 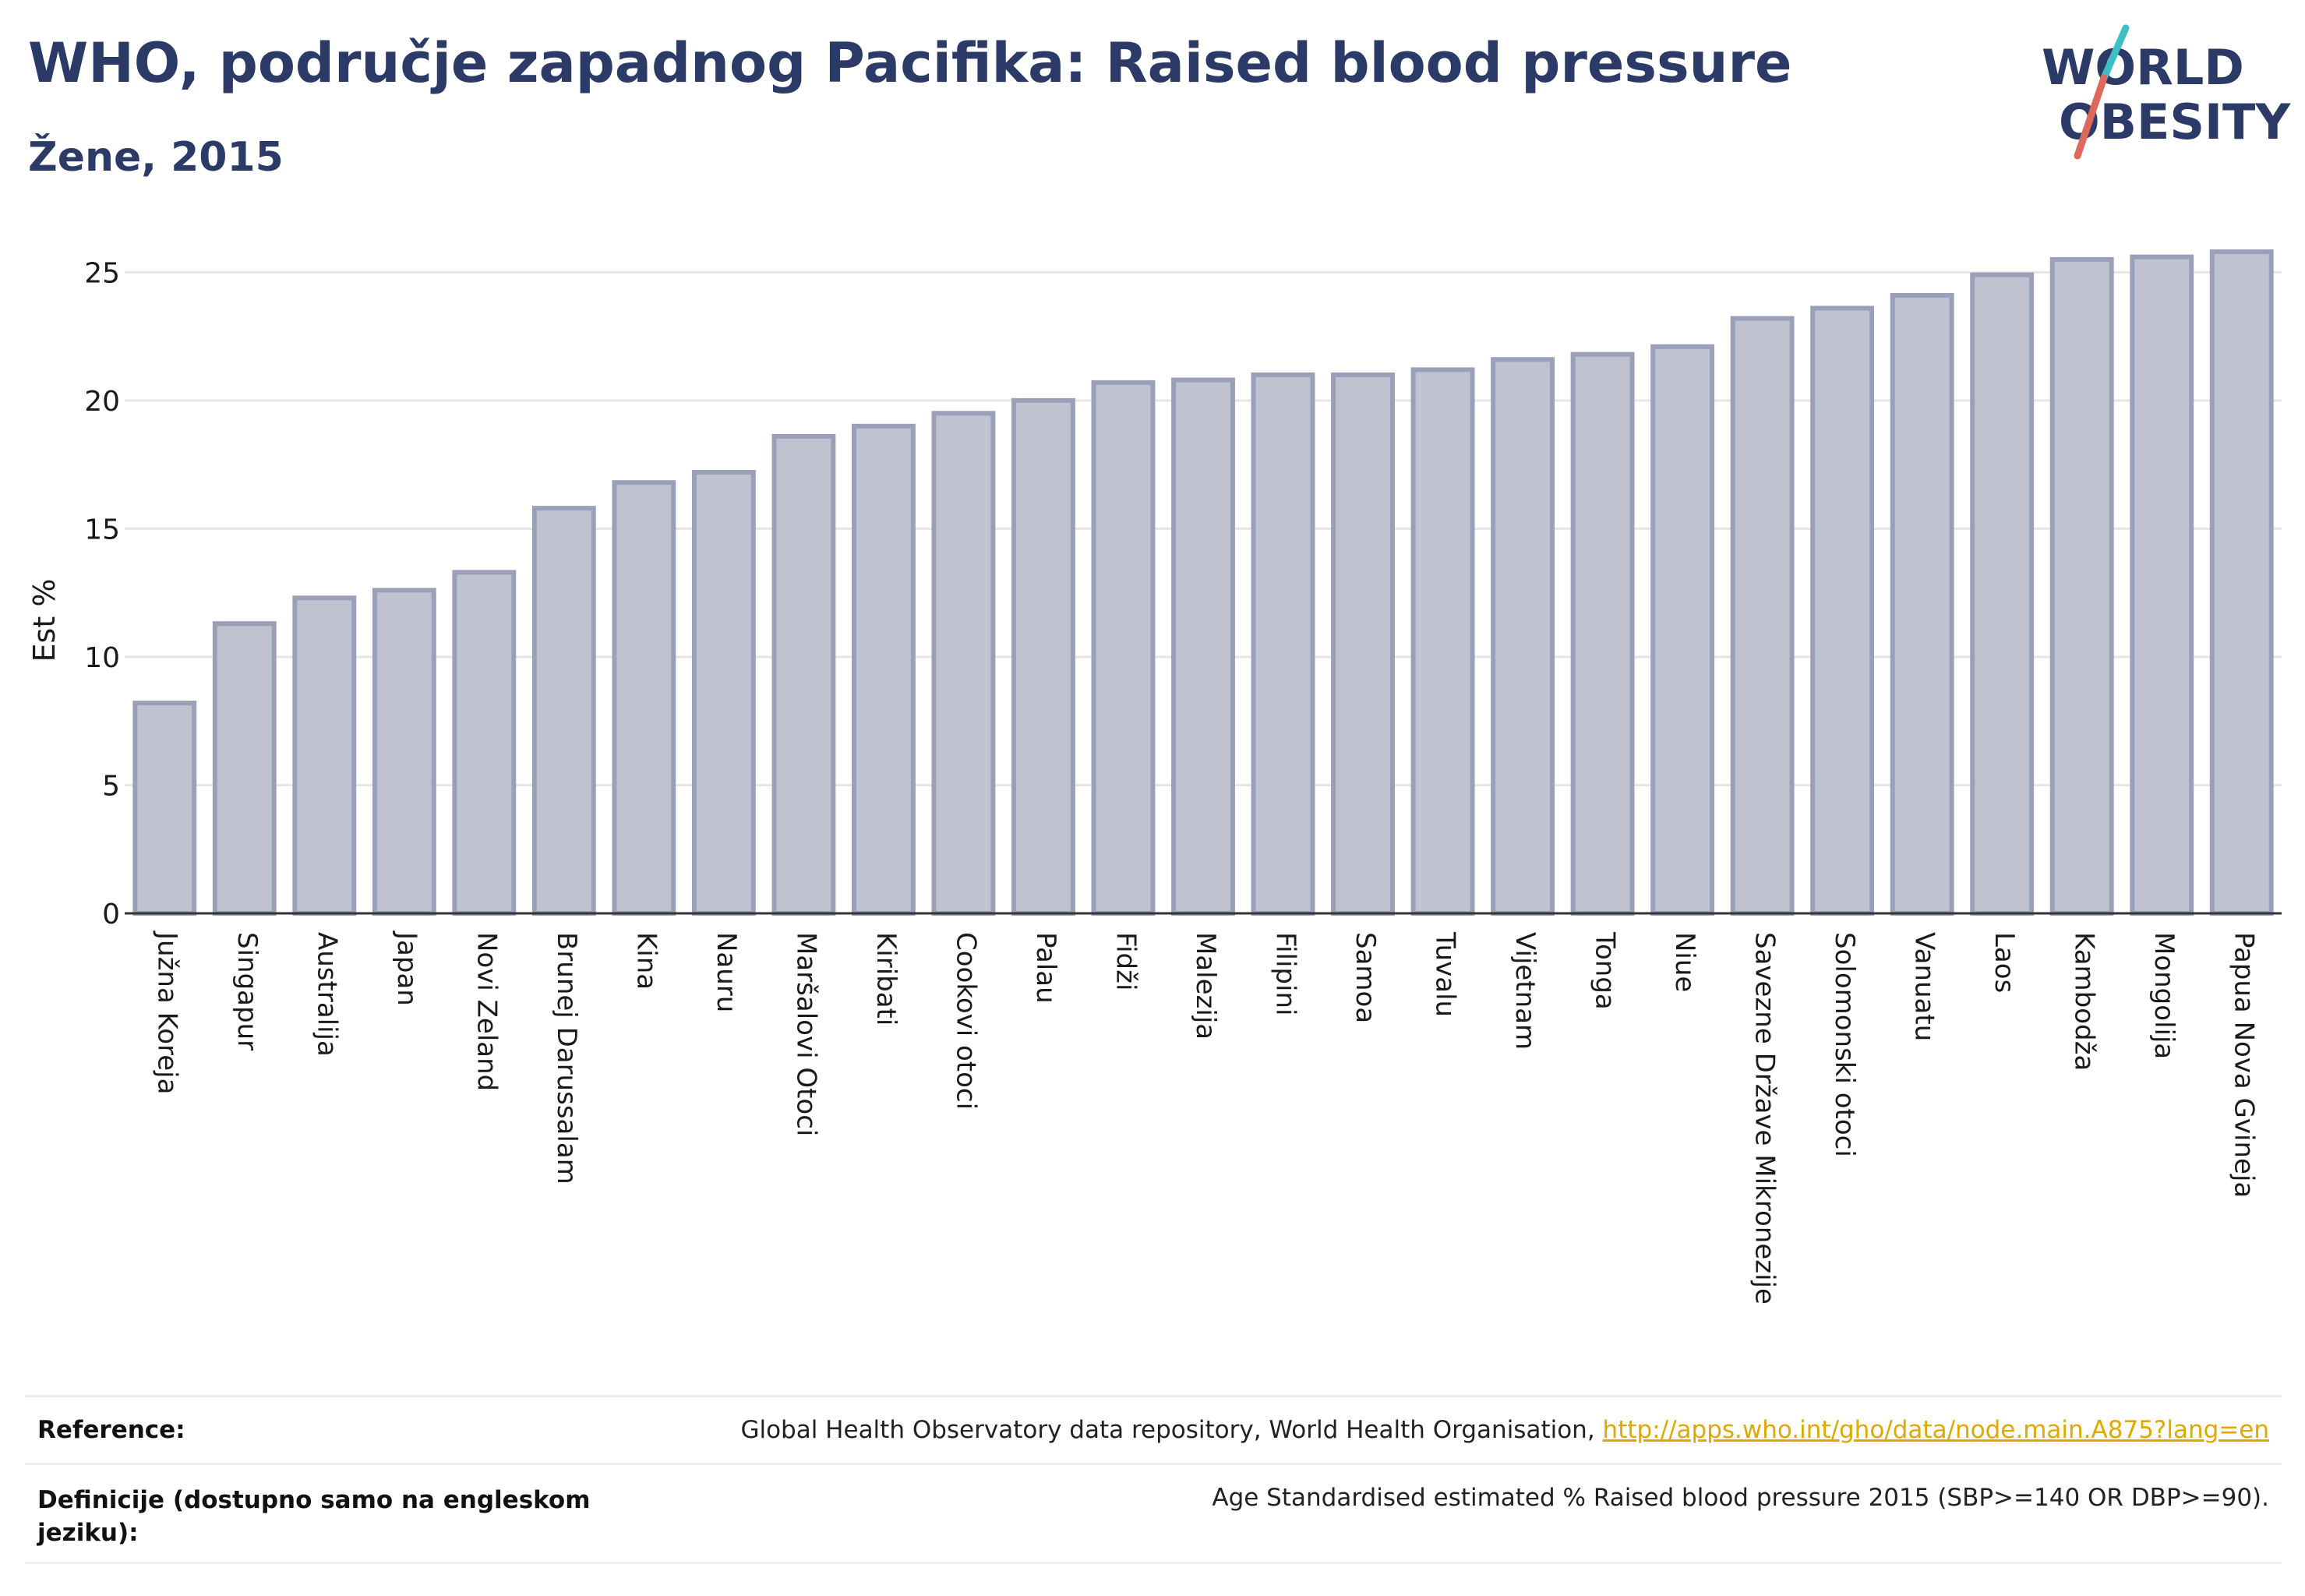 What do you see at coordinates (805, 1034) in the screenshot?
I see `x-tick-label: Maršalovi Otoci` at bounding box center [805, 1034].